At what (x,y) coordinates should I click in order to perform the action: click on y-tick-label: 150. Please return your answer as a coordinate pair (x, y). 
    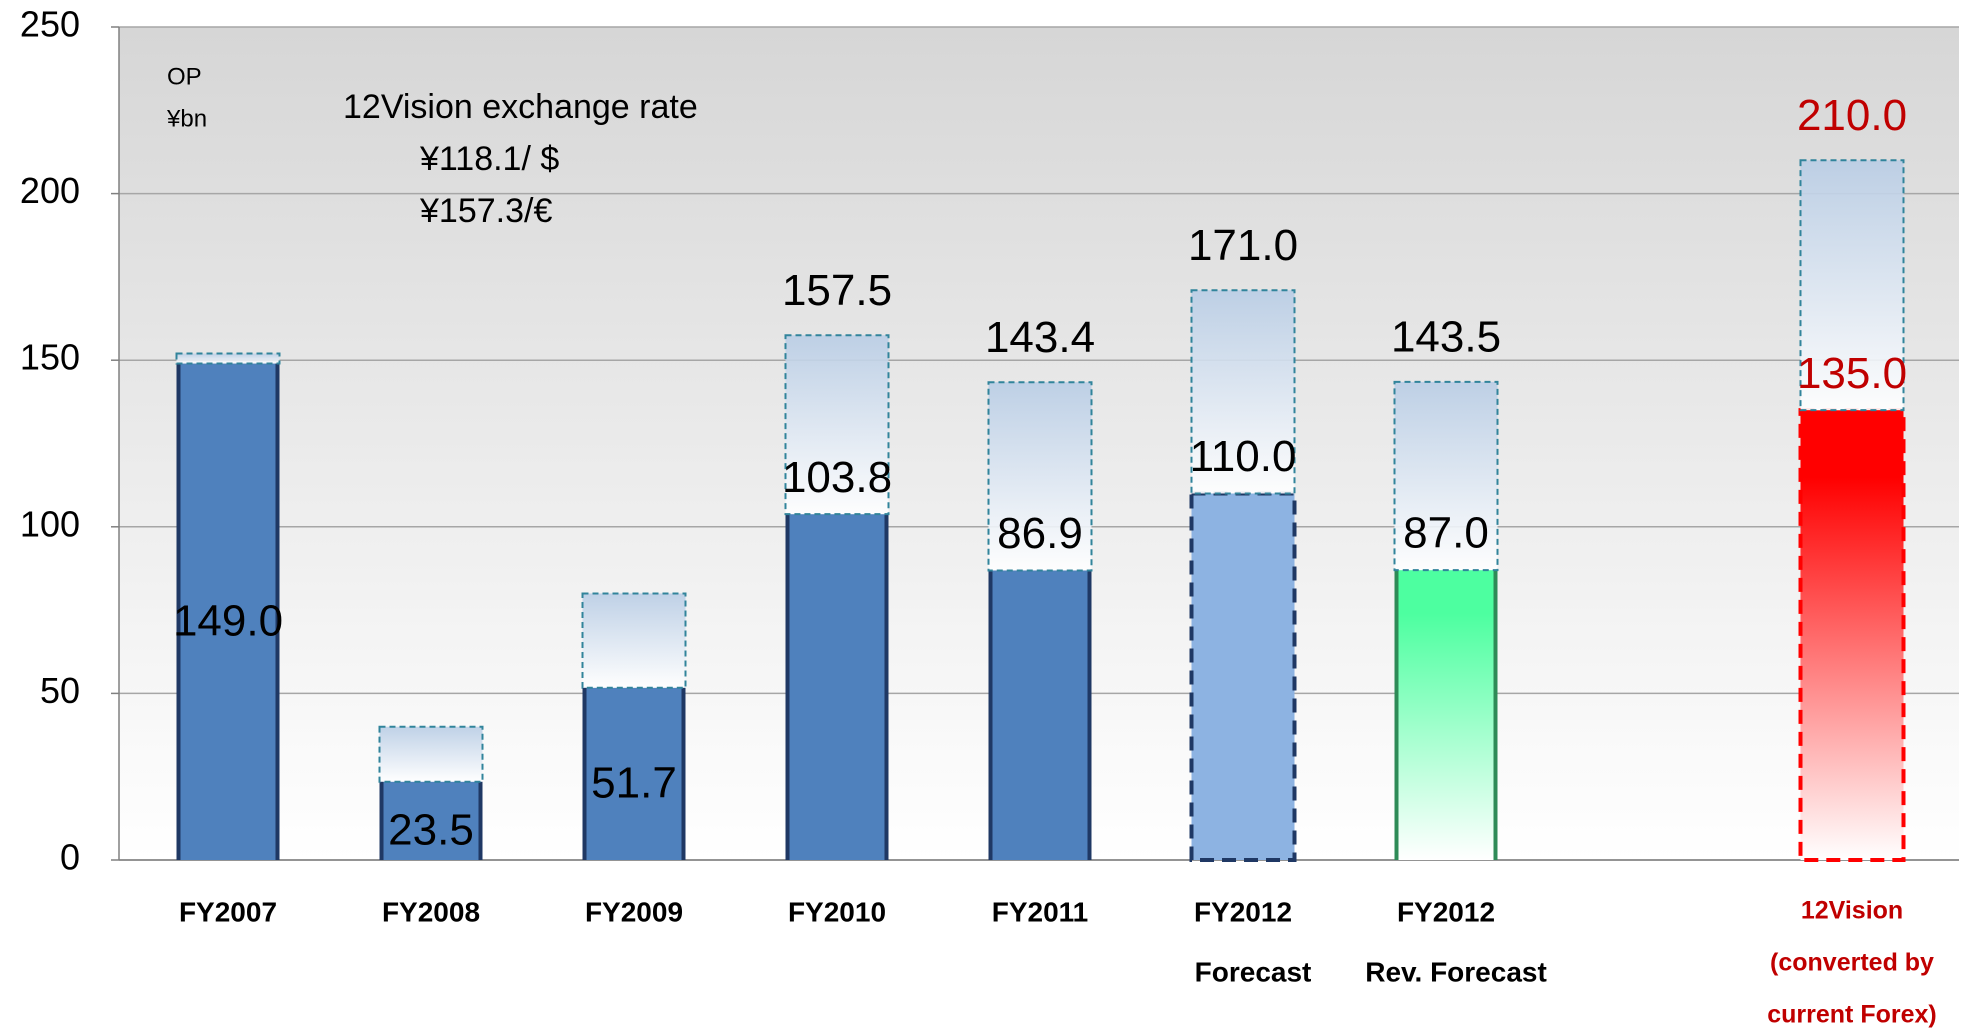
    Looking at the image, I should click on (50, 357).